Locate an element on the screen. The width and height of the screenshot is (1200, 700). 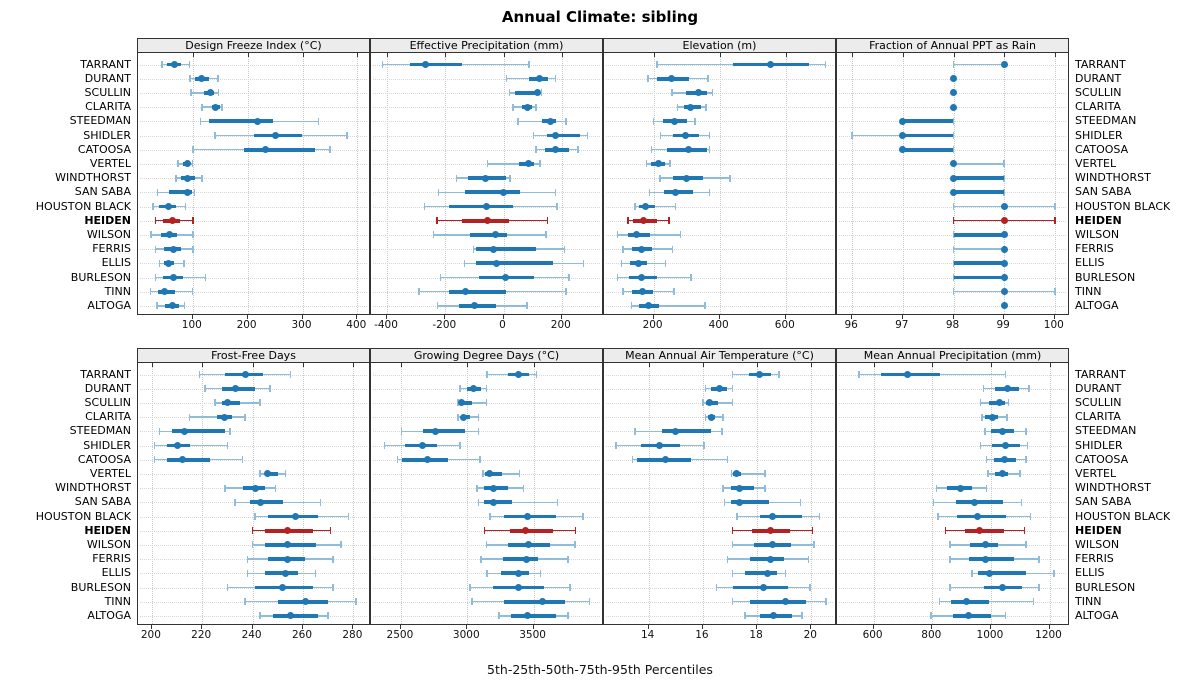
site-label-left: STEEDMAN is located at coordinates (100, 431).